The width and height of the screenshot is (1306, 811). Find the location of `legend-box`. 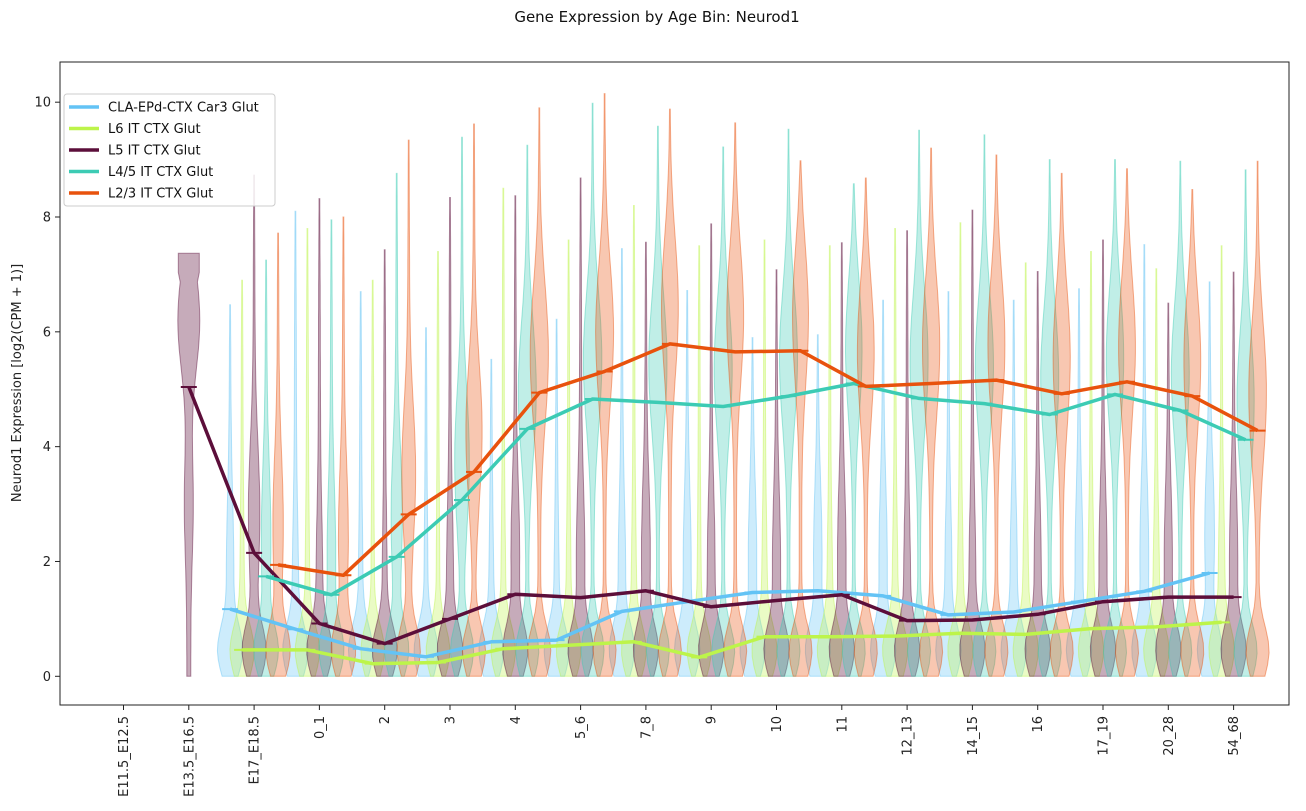

legend-box is located at coordinates (169, 150).